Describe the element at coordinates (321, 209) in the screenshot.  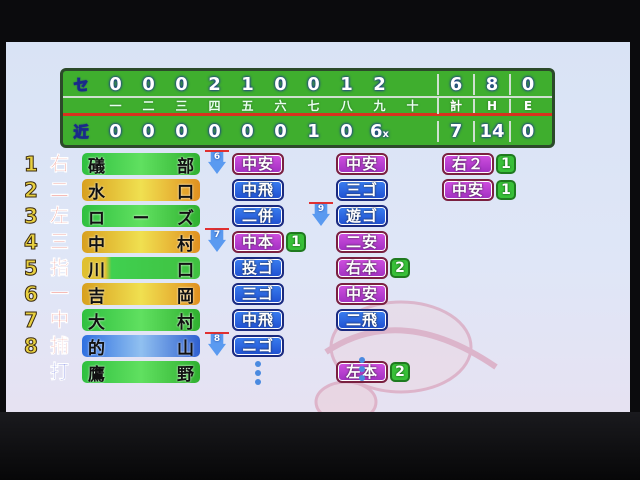
I see `inning-number: 9` at that location.